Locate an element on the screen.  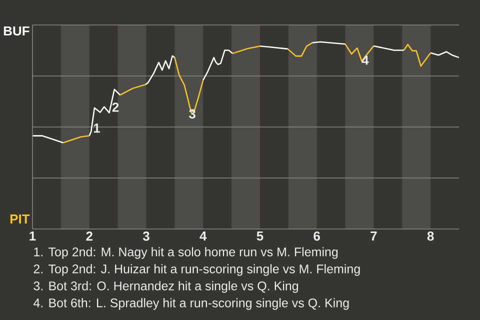
annotation: 2 is located at coordinates (115, 107).